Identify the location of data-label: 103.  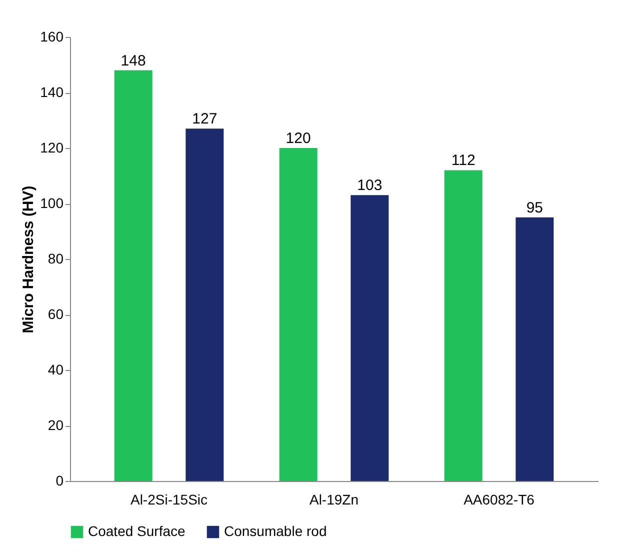
(369, 185).